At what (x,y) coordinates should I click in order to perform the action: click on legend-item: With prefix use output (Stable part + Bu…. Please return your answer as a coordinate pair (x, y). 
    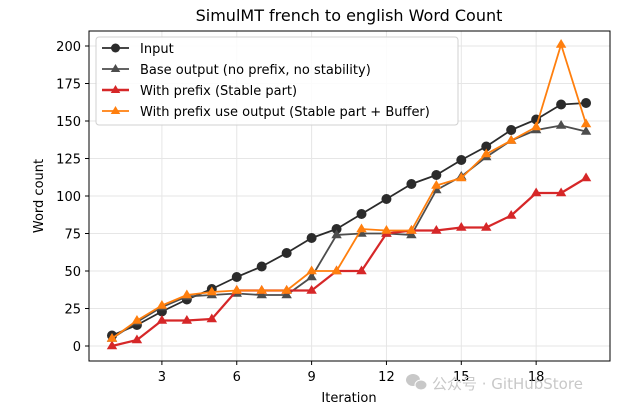
    Looking at the image, I should click on (266, 112).